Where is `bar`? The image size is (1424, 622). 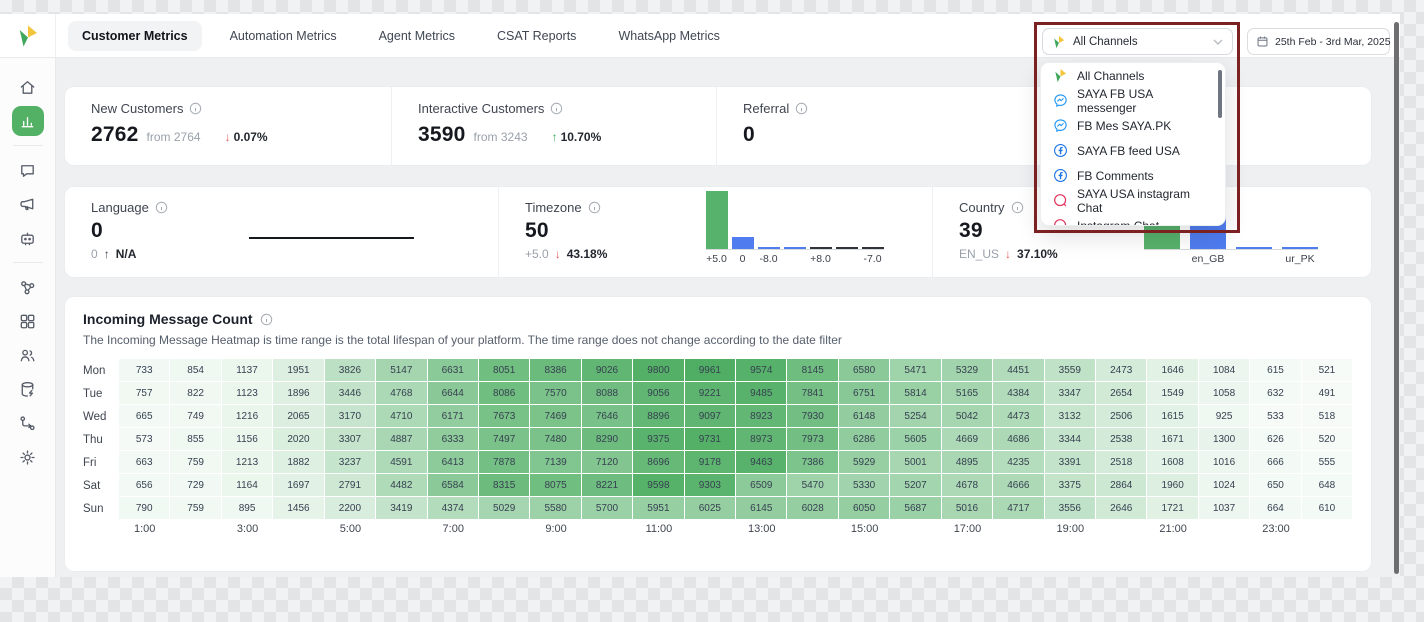 bar is located at coordinates (768, 248).